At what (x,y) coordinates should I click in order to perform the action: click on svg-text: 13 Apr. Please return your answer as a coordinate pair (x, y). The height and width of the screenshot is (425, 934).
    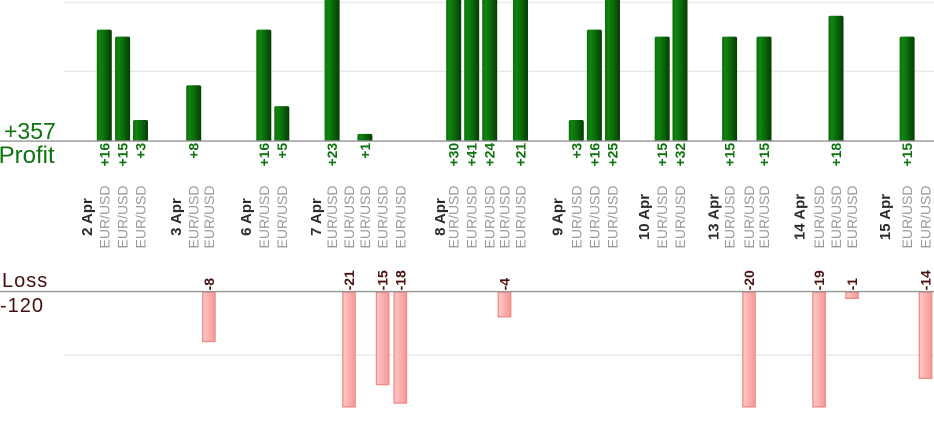
    Looking at the image, I should click on (714, 217).